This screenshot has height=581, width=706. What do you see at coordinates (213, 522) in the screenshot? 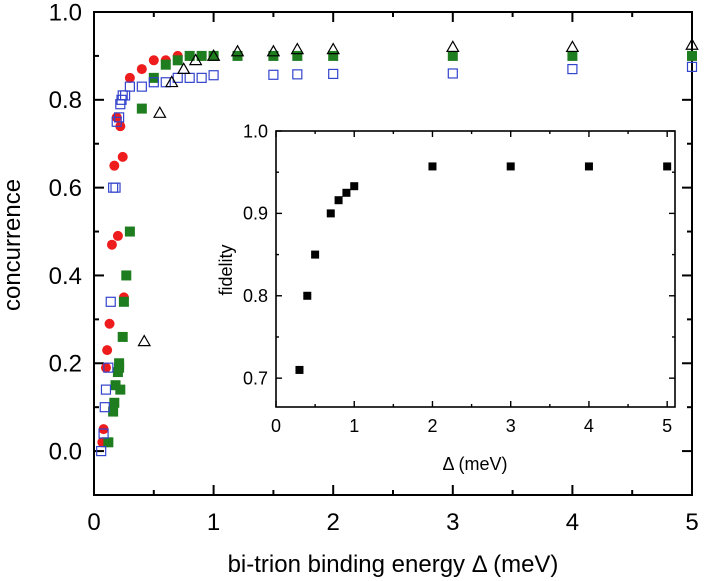
I see `main-x-tick-label: 1` at bounding box center [213, 522].